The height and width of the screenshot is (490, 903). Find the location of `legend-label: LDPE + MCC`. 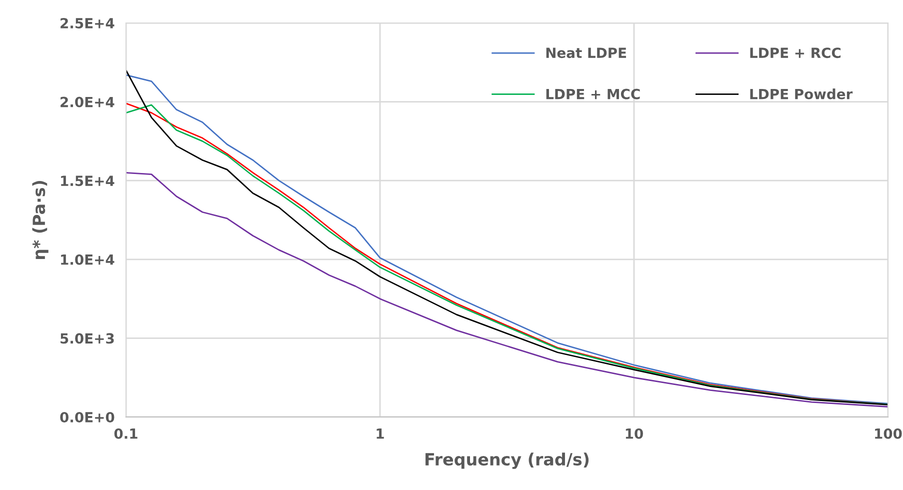

legend-label: LDPE + MCC is located at coordinates (593, 94).